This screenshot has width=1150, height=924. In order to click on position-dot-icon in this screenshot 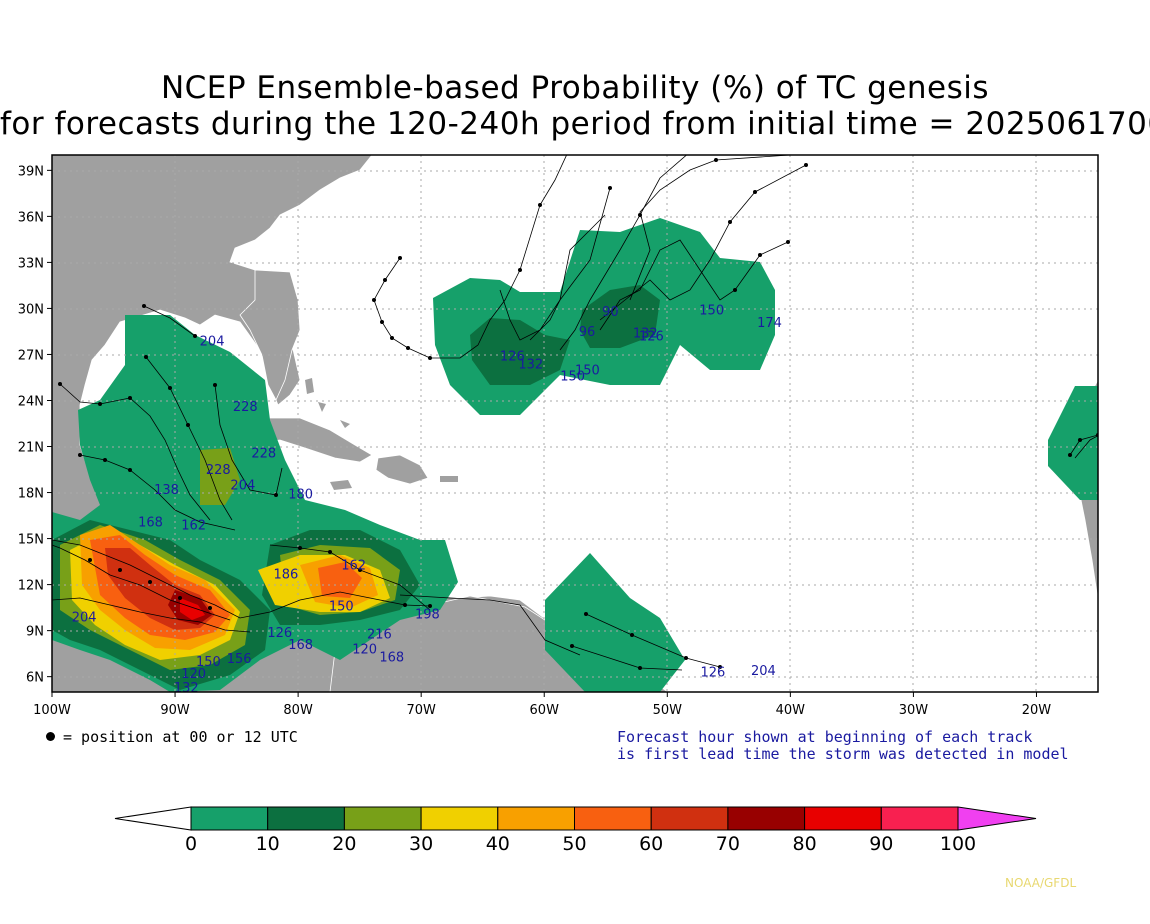, I will do `click(50, 736)`.